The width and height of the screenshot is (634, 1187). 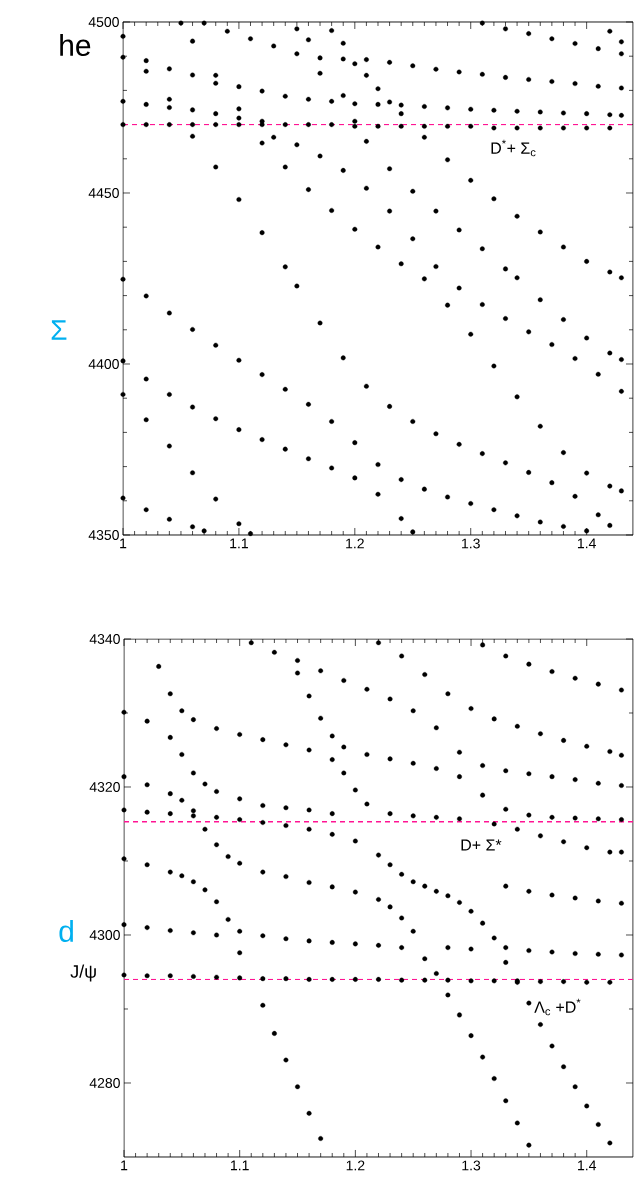 I want to click on x-tick-label: 1.3, so click(x=471, y=1165).